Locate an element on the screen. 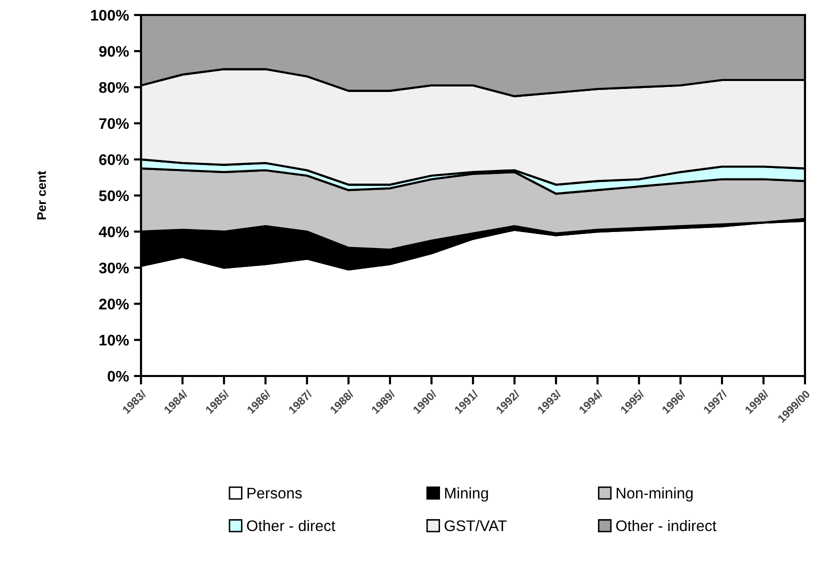  y-axis-title: Per cent is located at coordinates (41, 195).